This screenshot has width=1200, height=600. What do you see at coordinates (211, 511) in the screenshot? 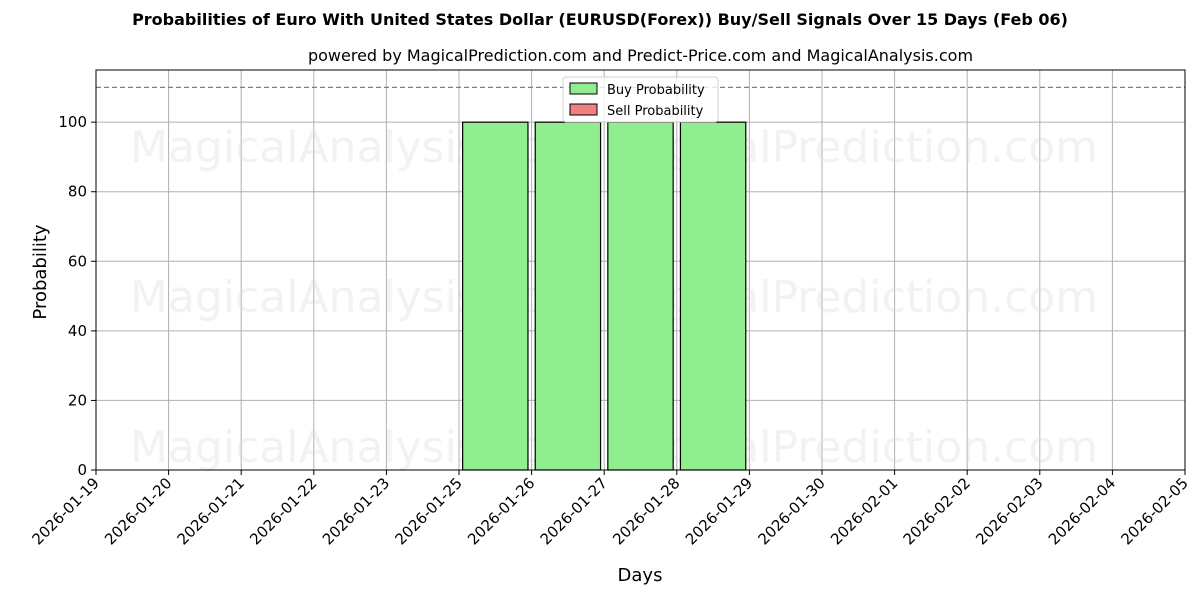
I see `x-tick-label: 2026-01-21` at bounding box center [211, 511].